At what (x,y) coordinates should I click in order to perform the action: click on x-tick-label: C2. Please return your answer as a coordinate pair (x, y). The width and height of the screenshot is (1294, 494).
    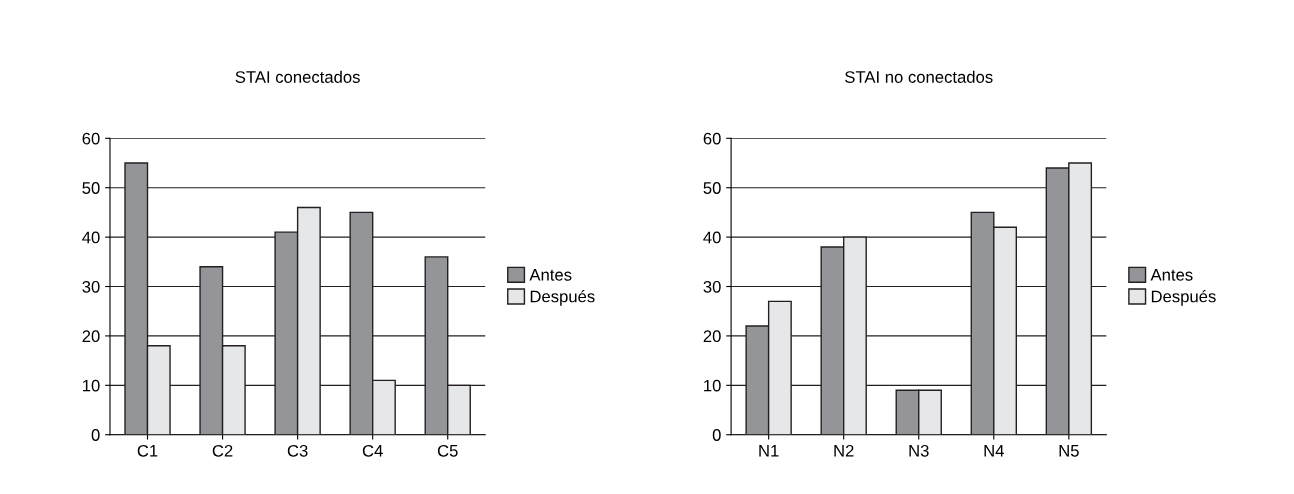
    Looking at the image, I should click on (222, 450).